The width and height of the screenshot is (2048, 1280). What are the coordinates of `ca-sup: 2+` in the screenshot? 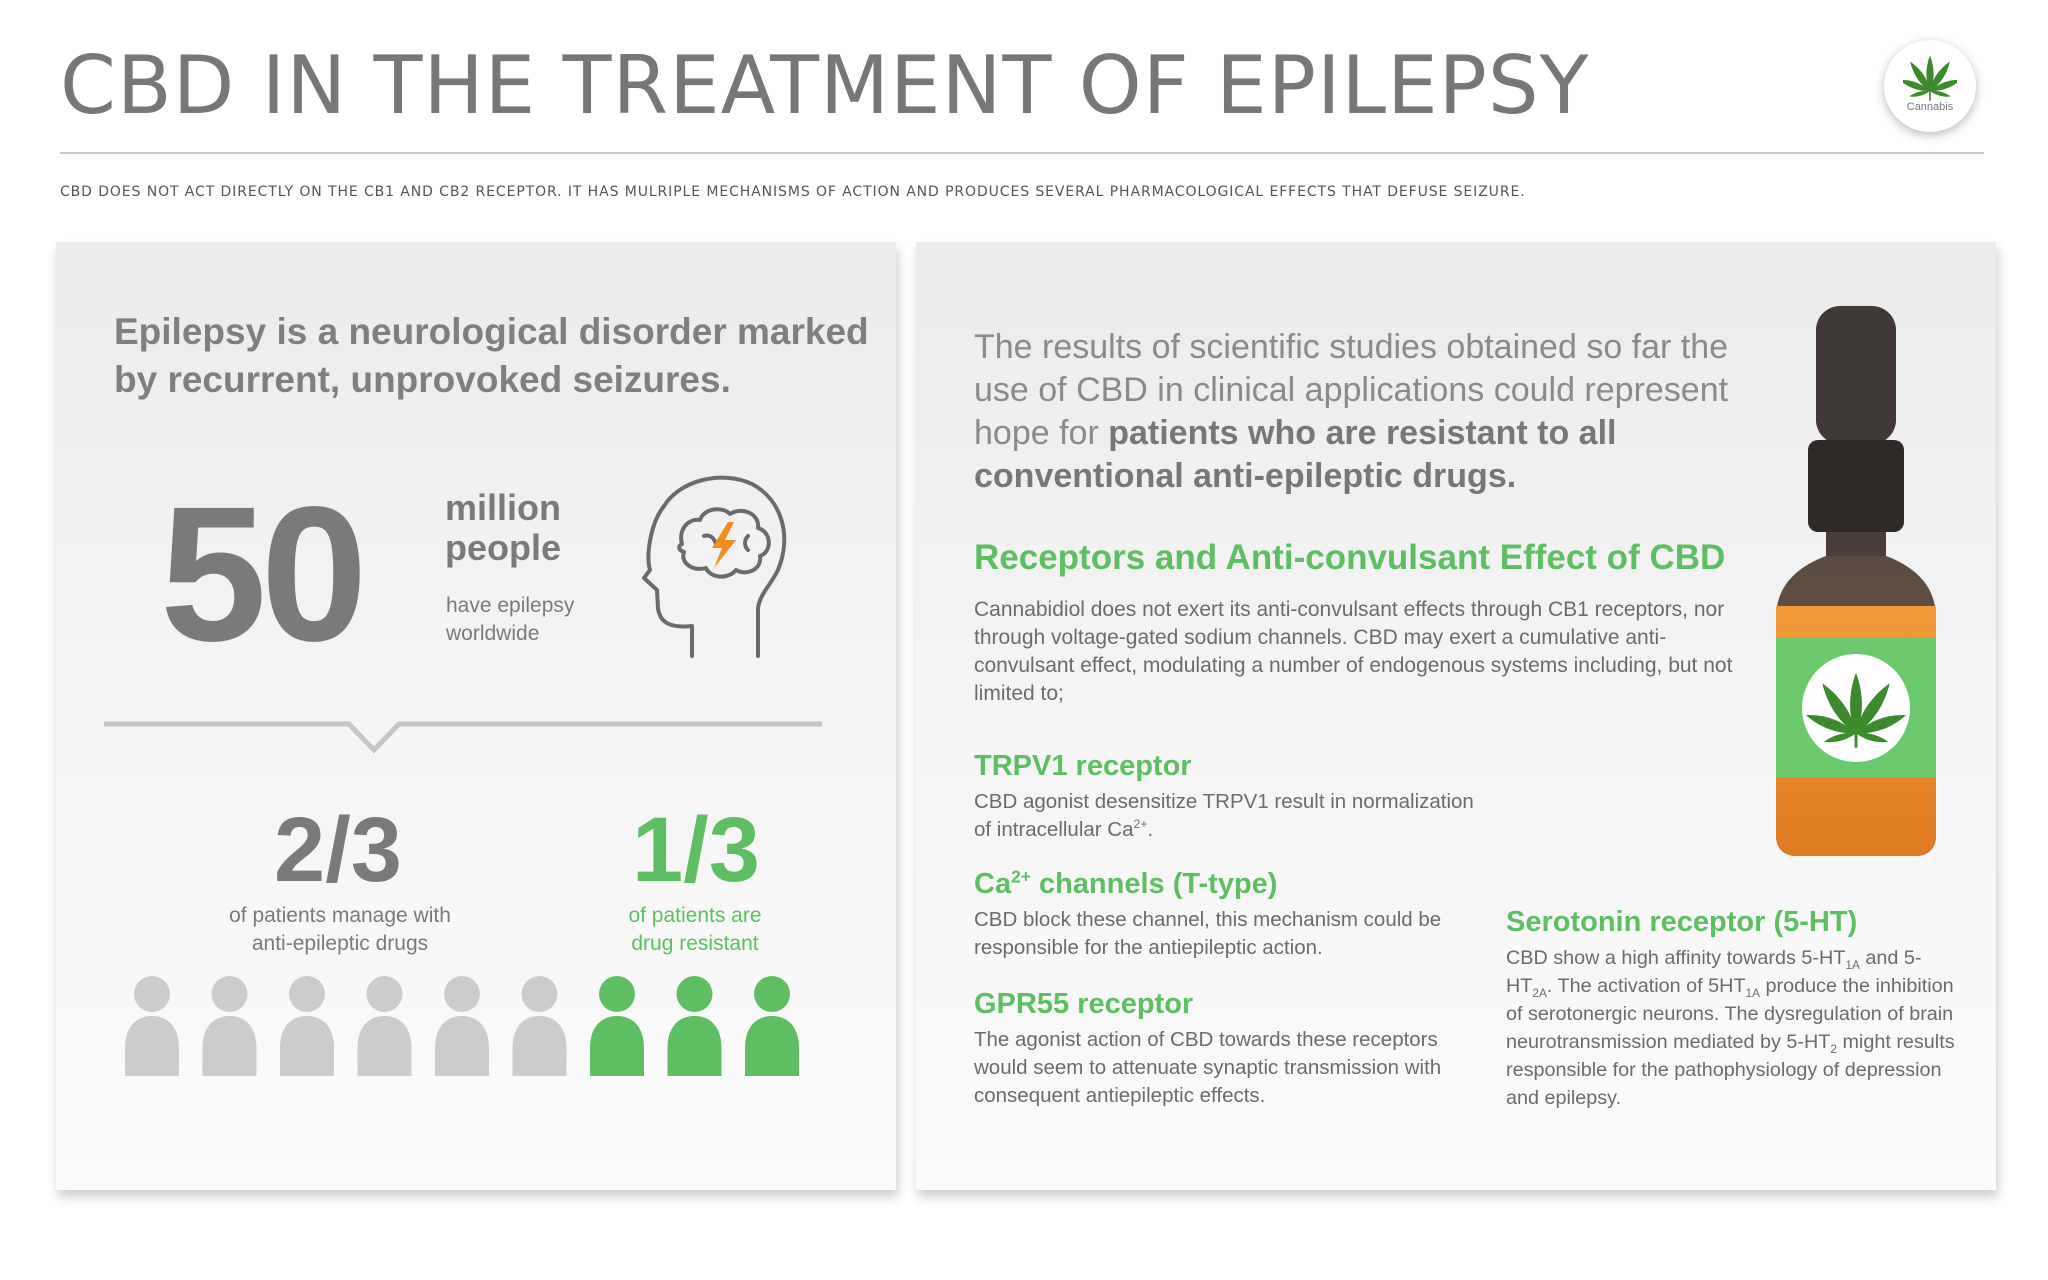 It's located at (1021, 876).